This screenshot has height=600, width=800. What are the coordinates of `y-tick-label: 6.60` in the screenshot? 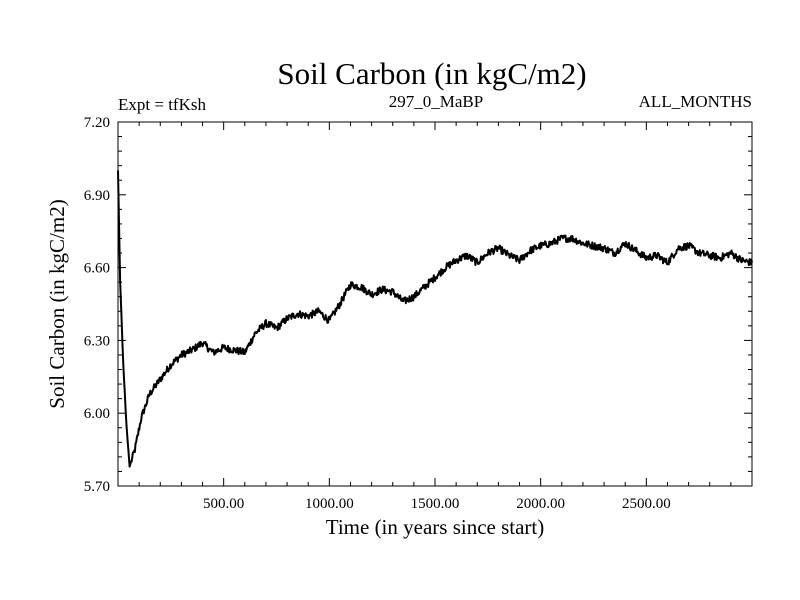 It's located at (97, 269).